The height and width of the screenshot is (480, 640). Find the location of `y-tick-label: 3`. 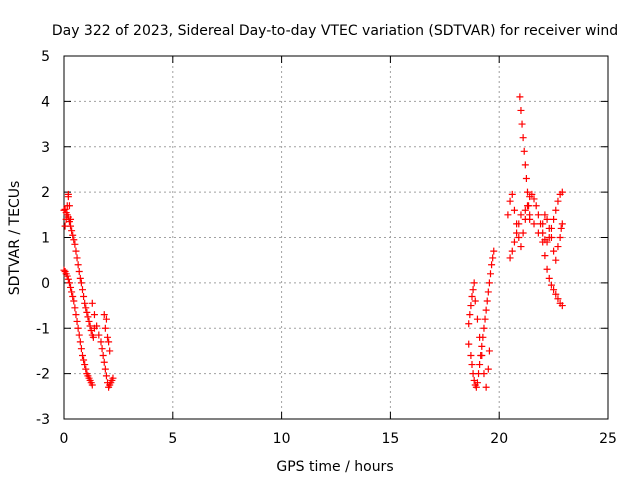

y-tick-label: 3 is located at coordinates (45, 148).